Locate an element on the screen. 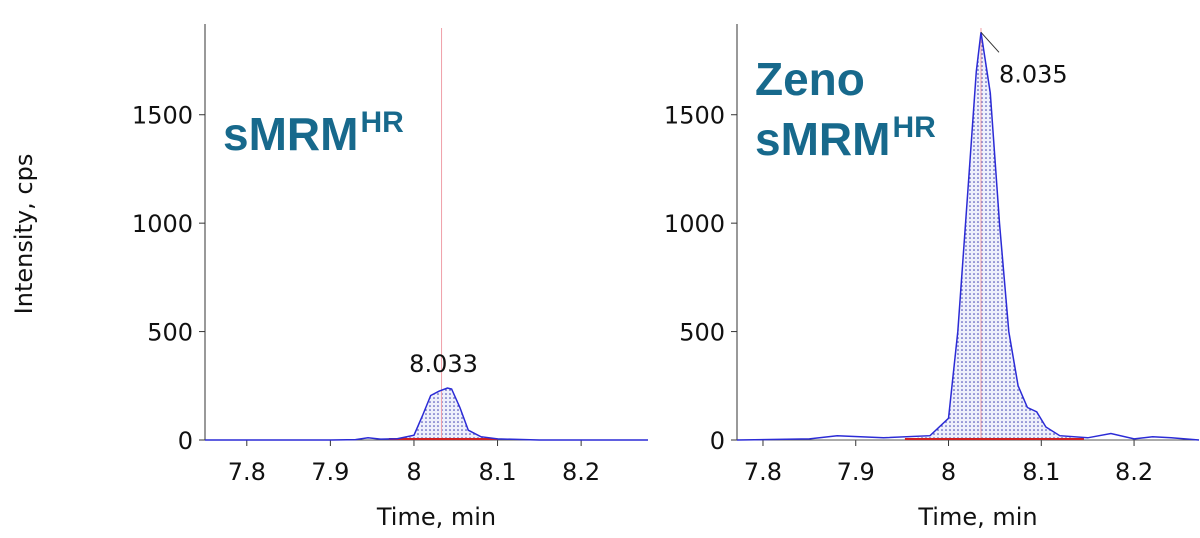 Image resolution: width=1200 pixels, height=538 pixels. trace is located at coordinates (426, 414).